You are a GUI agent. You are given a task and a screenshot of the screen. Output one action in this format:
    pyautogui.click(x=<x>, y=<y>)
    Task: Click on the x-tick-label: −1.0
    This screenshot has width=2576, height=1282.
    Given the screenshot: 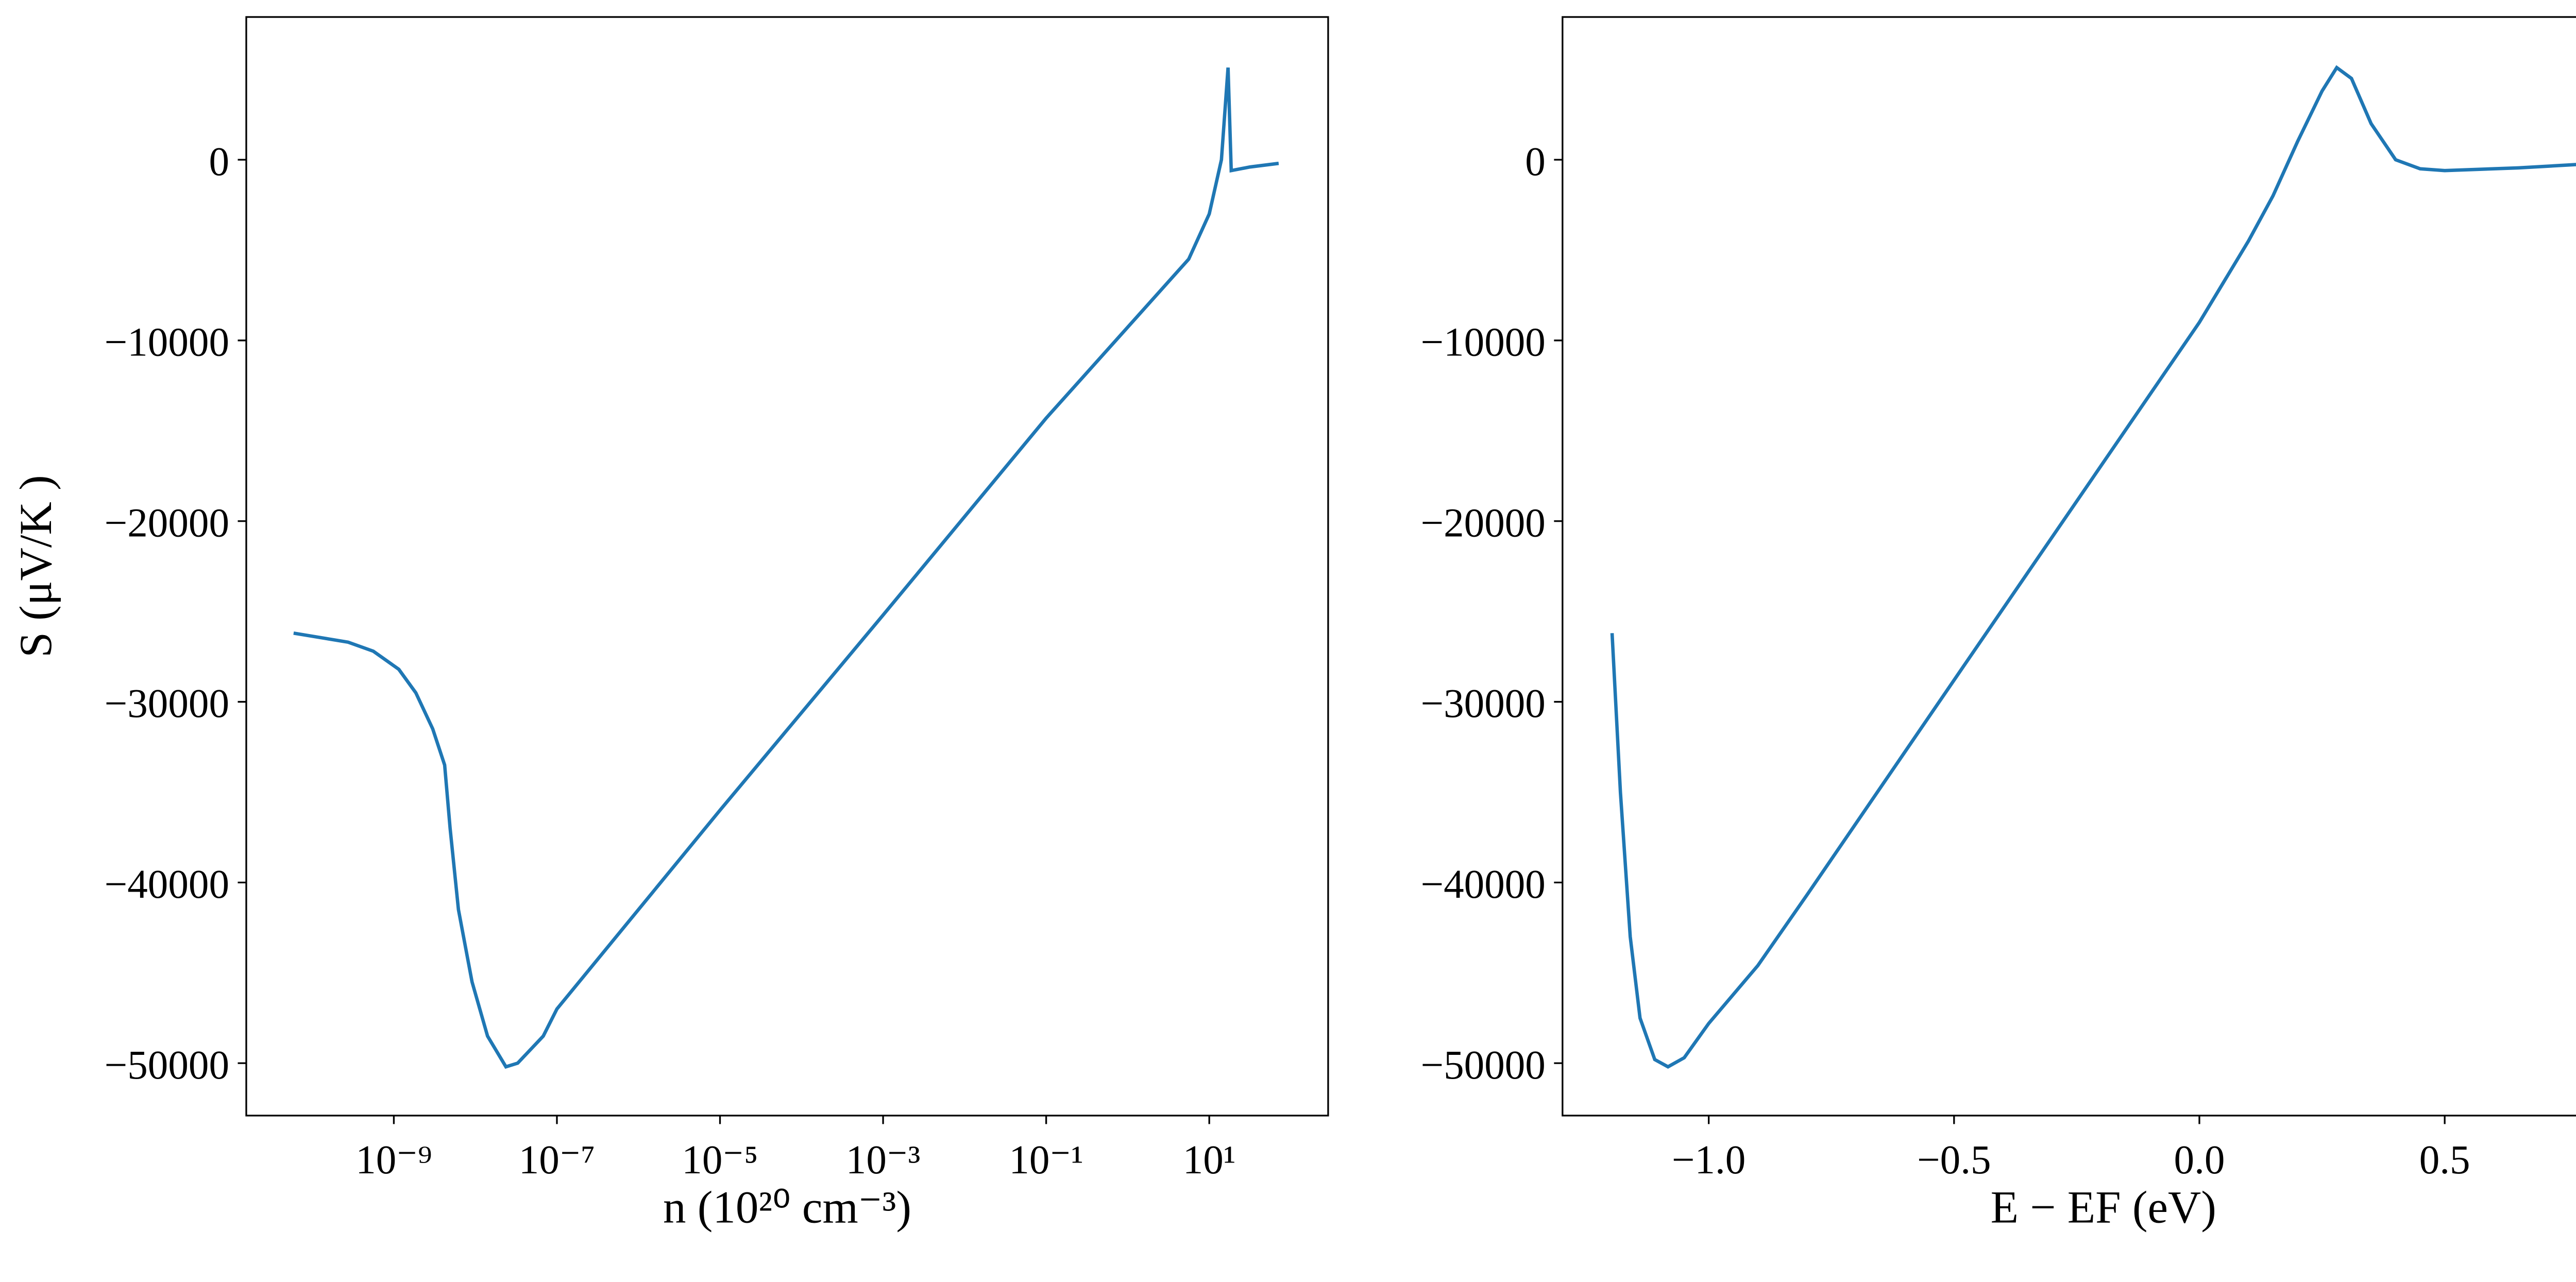 What is the action you would take?
    pyautogui.click(x=1709, y=1160)
    